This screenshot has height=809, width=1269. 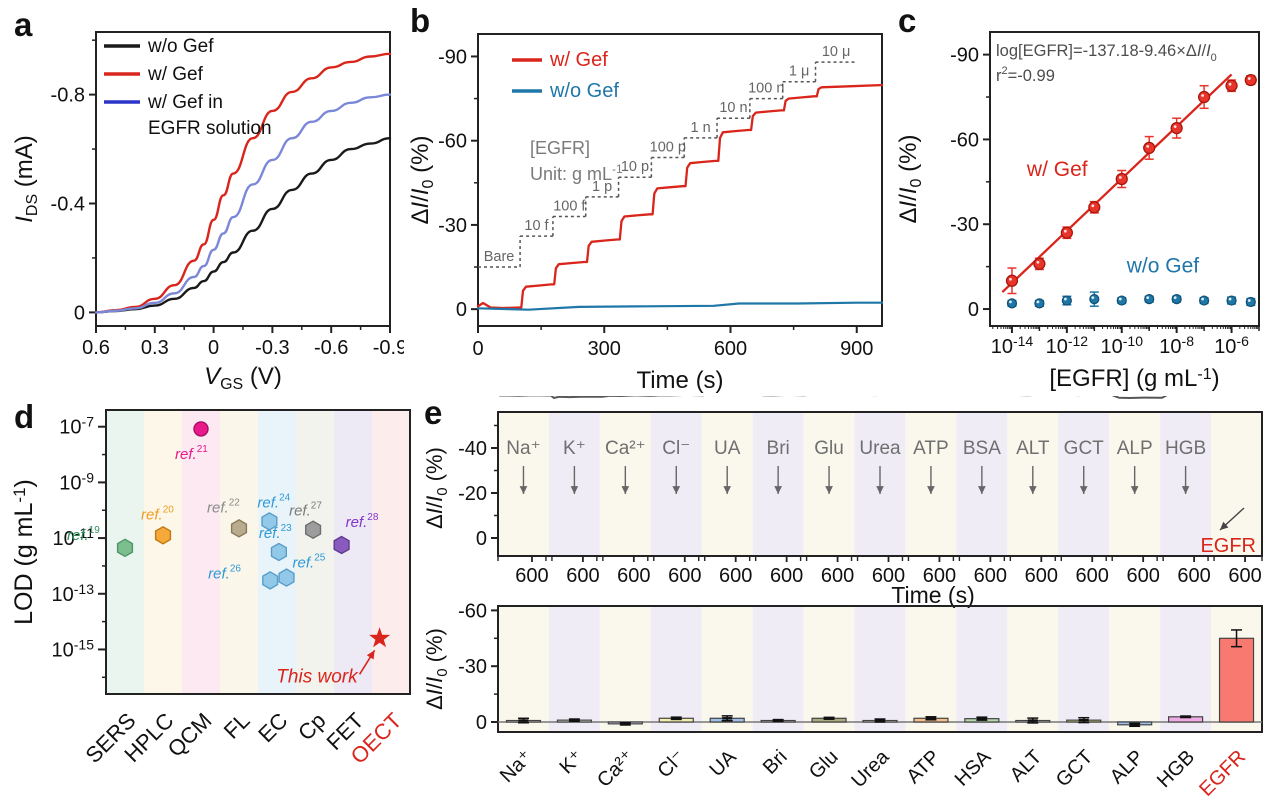 I want to click on svg-text: 10⁻⁸, so click(x=1176, y=345).